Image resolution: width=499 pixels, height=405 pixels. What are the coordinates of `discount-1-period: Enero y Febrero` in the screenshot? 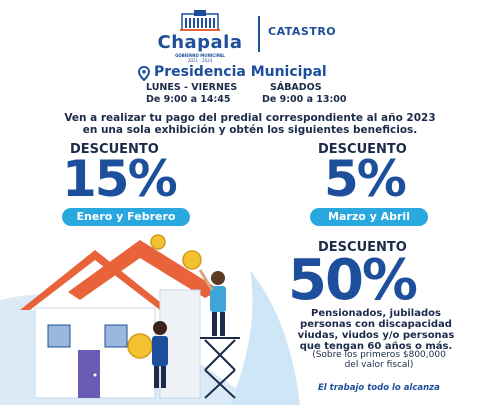 It's located at (126, 217).